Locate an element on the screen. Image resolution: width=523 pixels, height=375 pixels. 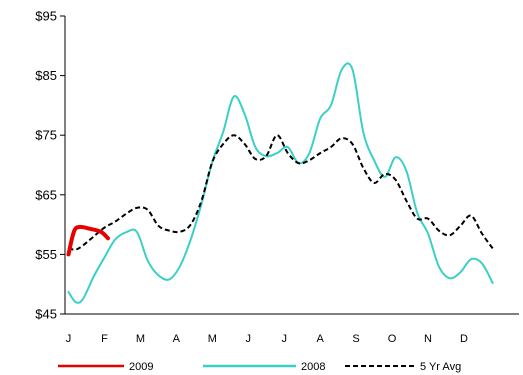
x-tick-label: F is located at coordinates (104, 339).